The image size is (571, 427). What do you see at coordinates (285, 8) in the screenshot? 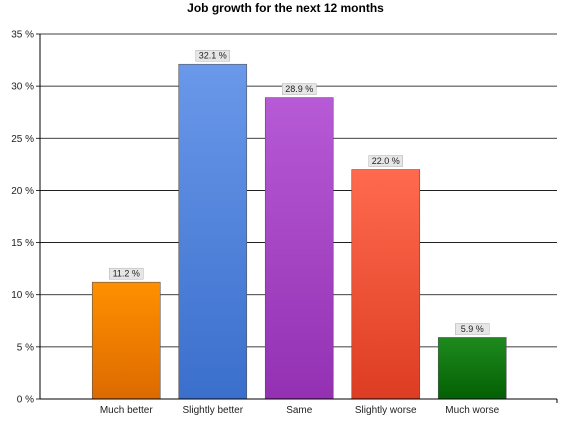
I see `chart-title: Job growth for the next 12 months` at bounding box center [285, 8].